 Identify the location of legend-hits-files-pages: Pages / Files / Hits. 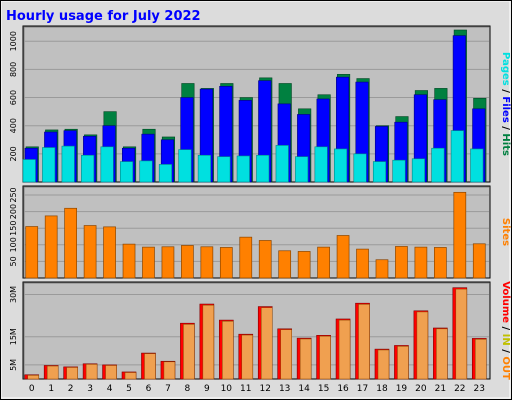
(505, 104).